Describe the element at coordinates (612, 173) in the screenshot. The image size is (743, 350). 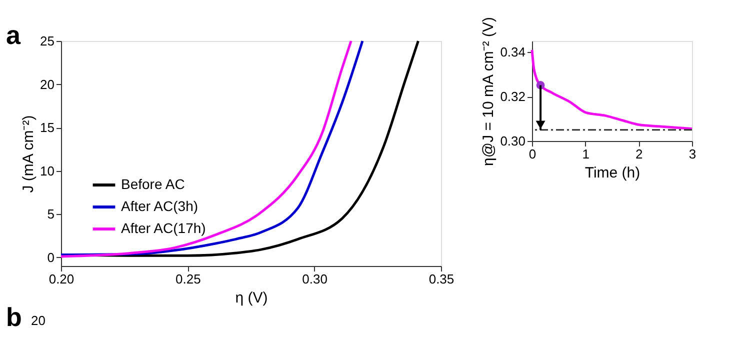
I see `x-axis-title: Time (h)` at that location.